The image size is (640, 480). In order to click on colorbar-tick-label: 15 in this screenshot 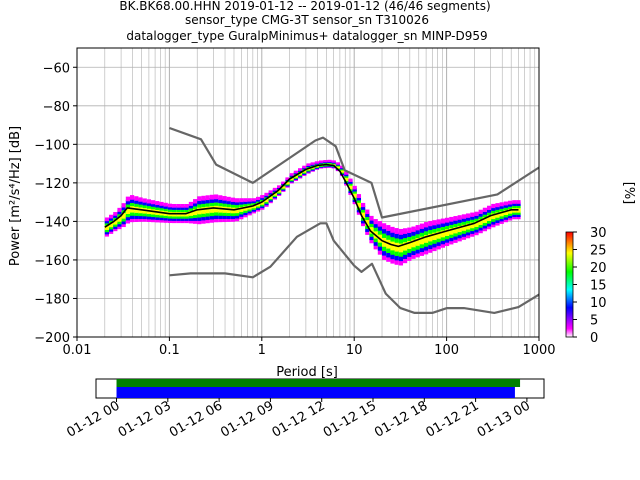, I will do `click(598, 286)`.